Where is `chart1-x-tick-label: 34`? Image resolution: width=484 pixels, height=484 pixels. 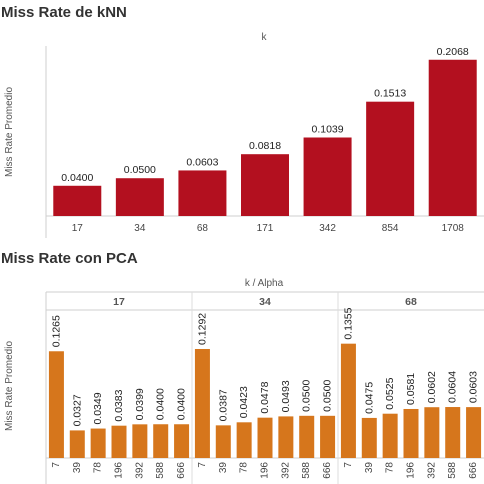 chart1-x-tick-label: 34 is located at coordinates (140, 228).